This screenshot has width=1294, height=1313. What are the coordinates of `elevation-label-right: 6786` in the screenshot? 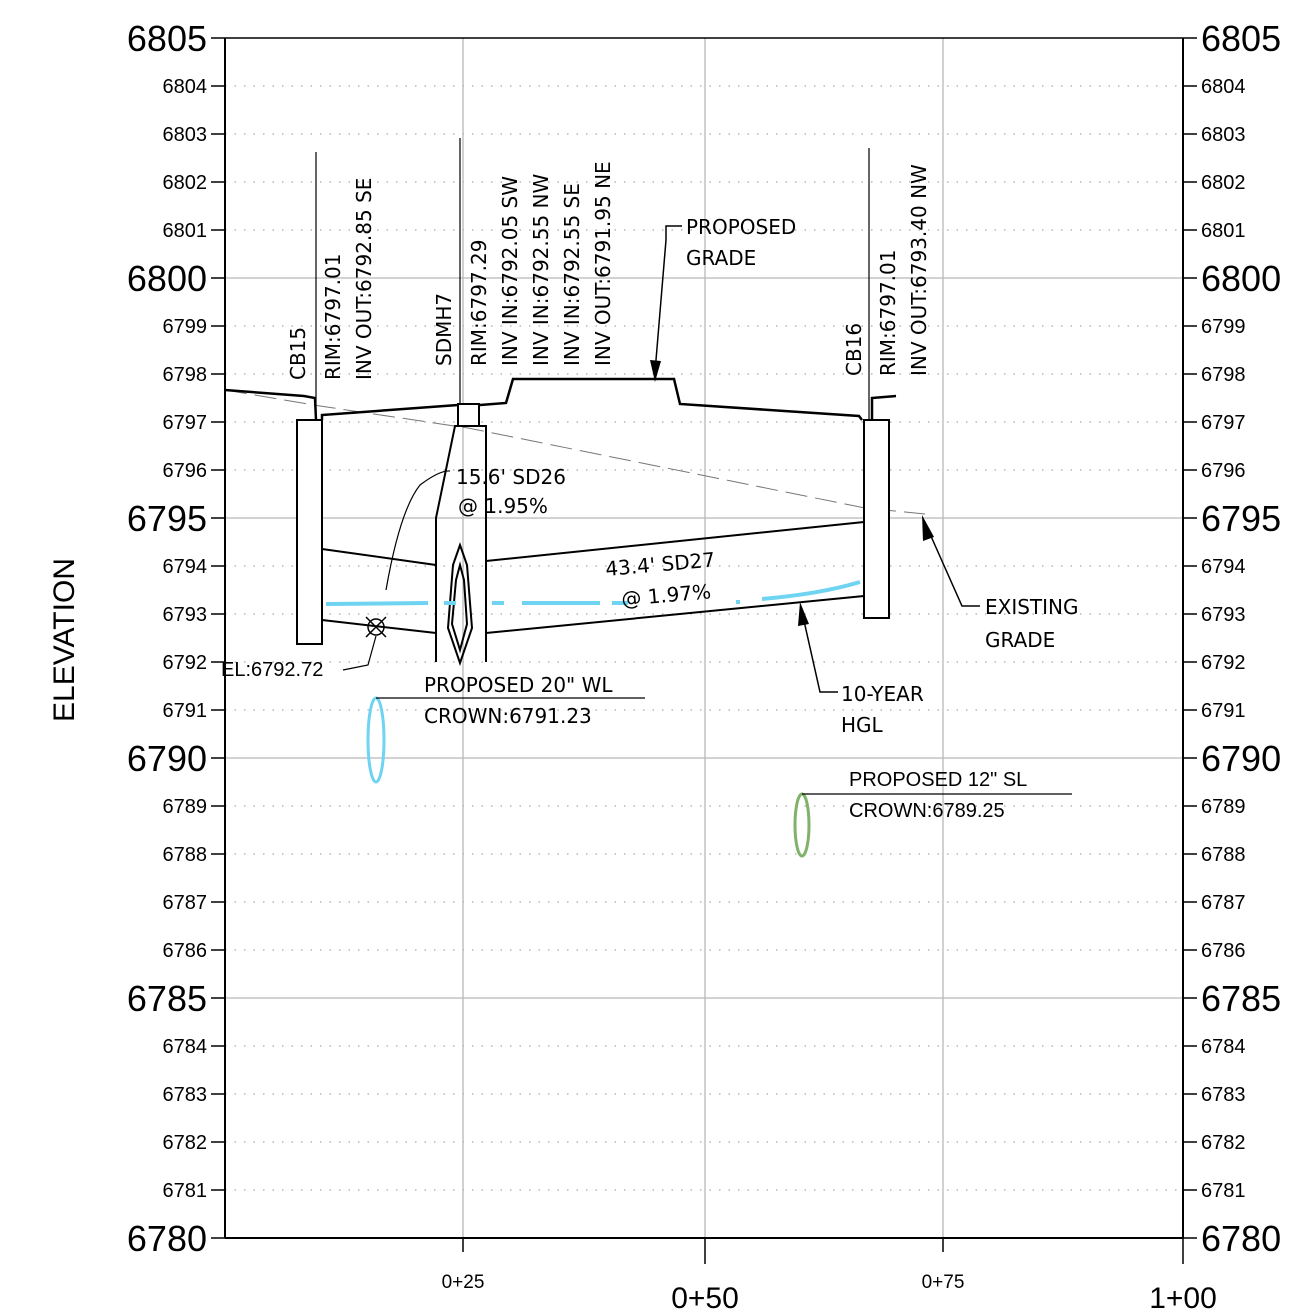 It's located at (1223, 951).